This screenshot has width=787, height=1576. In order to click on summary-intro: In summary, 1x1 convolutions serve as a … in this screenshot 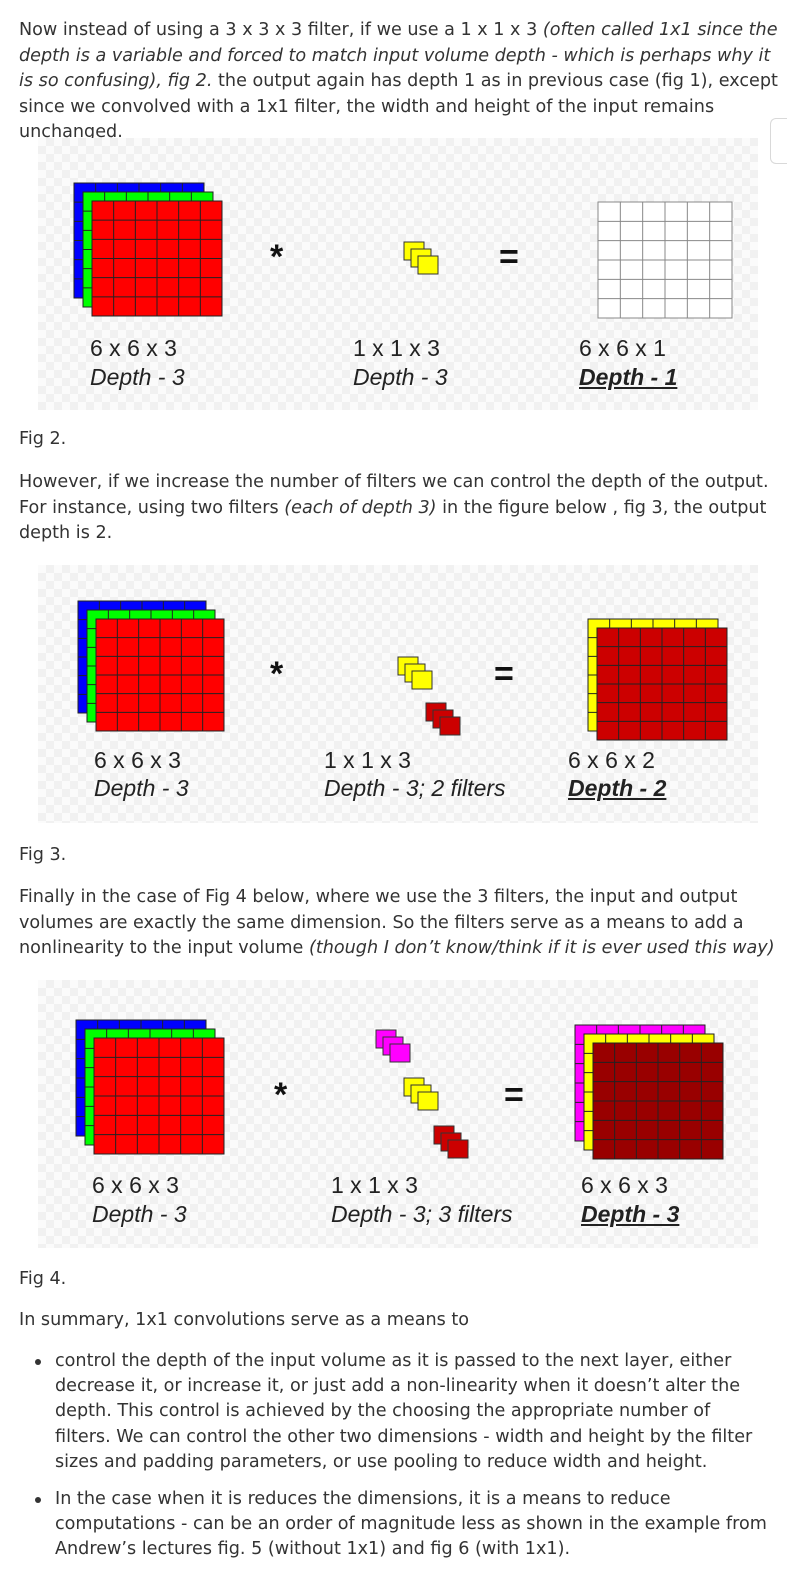, I will do `click(244, 1320)`.